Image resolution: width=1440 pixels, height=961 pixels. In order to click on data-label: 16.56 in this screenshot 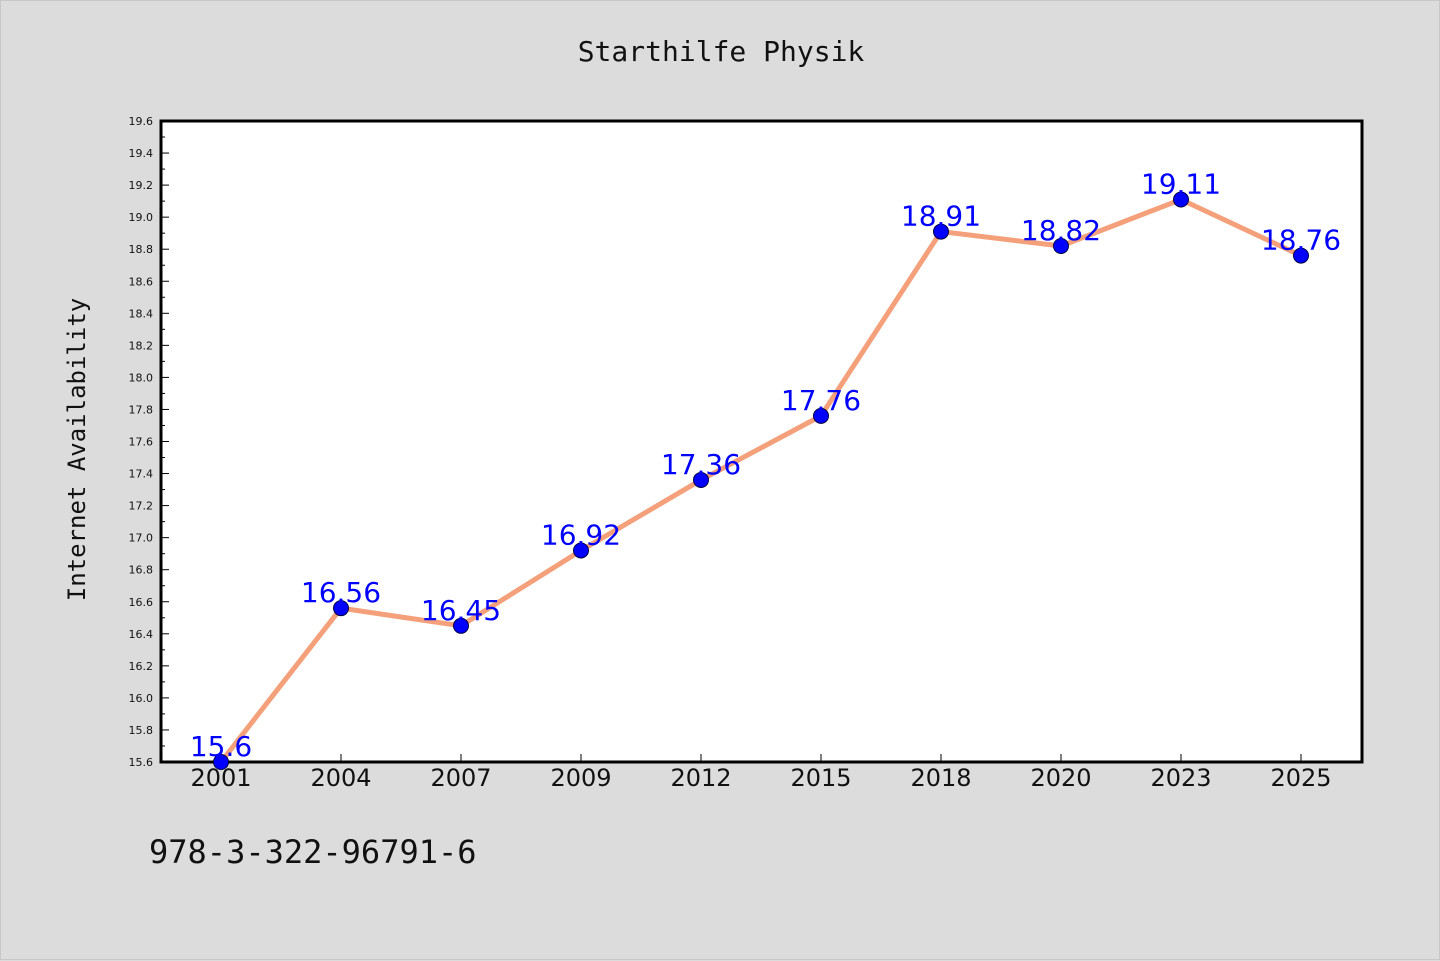, I will do `click(341, 592)`.